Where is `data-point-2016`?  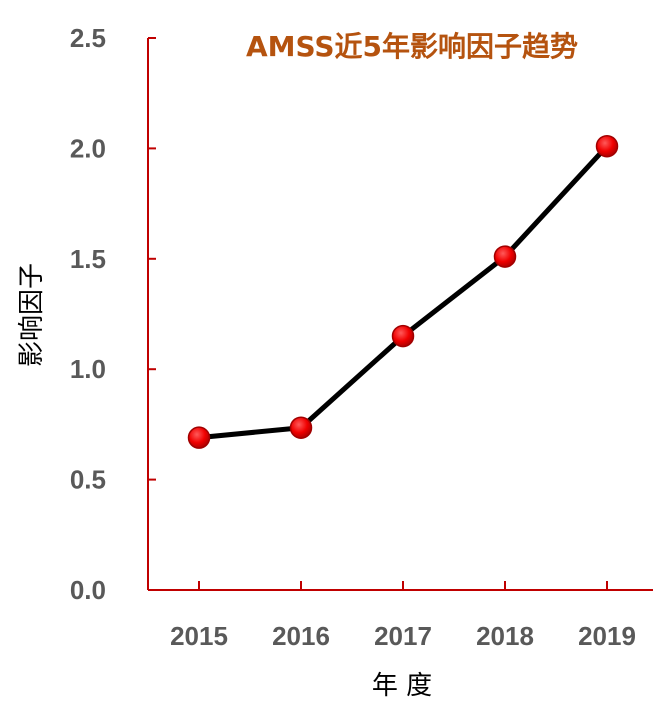 data-point-2016 is located at coordinates (301, 427).